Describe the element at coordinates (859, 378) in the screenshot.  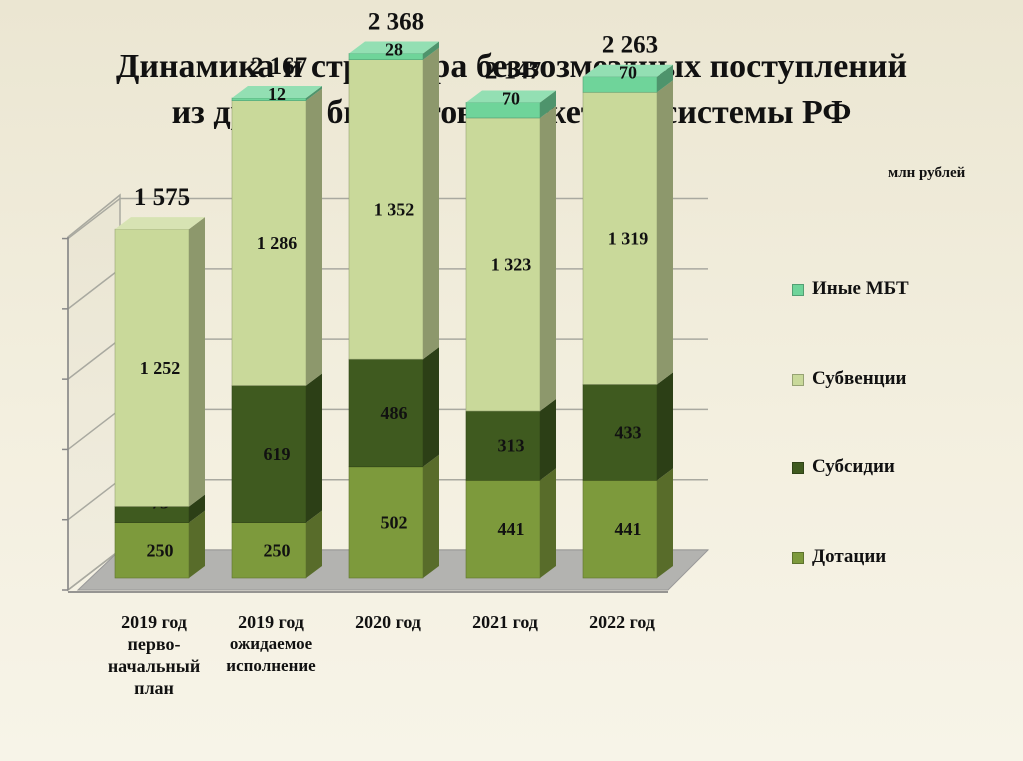
I see `legend-label: Субвенции` at that location.